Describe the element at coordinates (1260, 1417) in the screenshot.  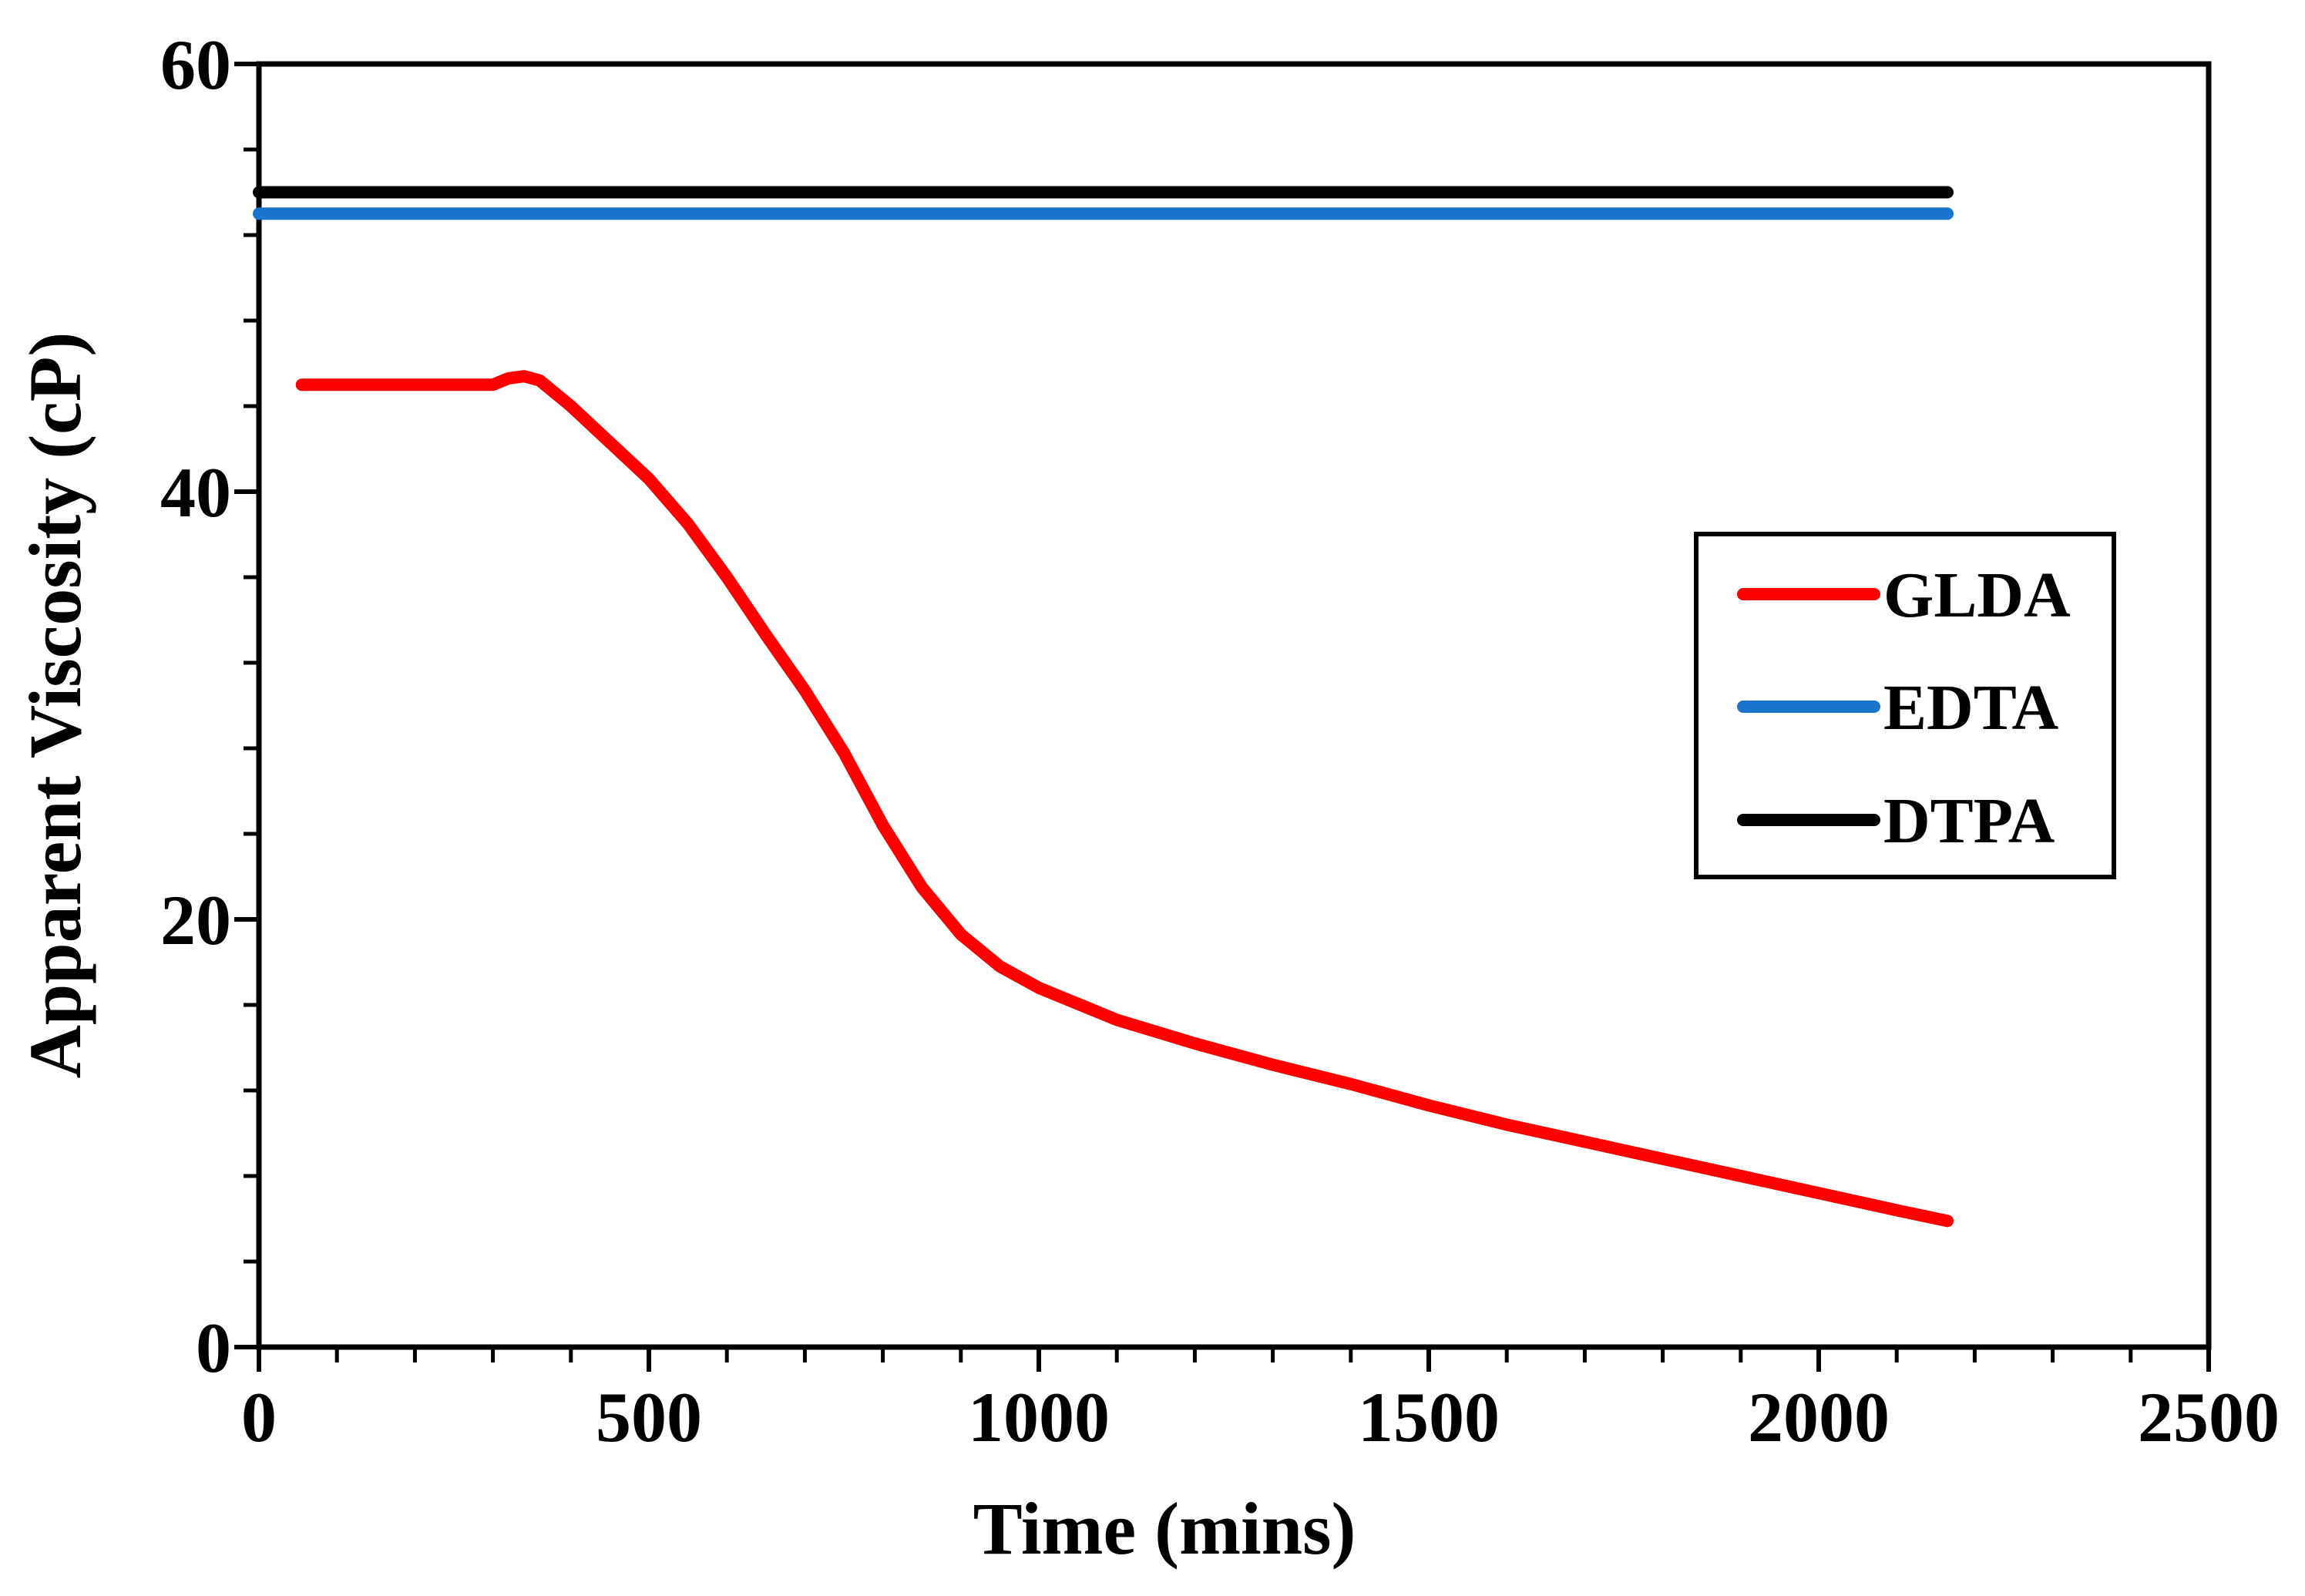
I see `x-tick-labels: 0 500 1000 1500 2000 2500` at that location.